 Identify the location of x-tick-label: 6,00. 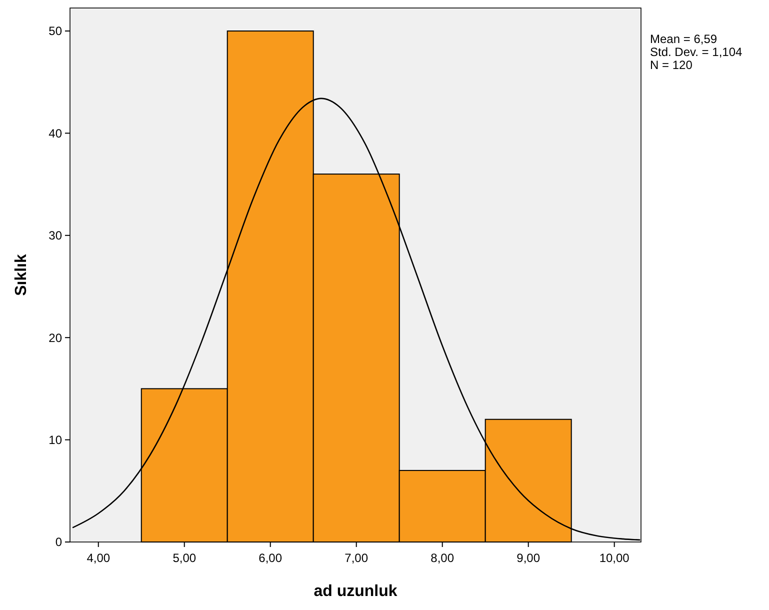
(270, 558).